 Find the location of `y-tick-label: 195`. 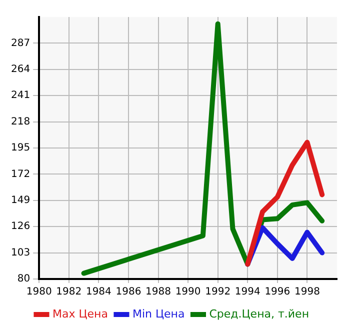

y-tick-label: 195 is located at coordinates (20, 148).